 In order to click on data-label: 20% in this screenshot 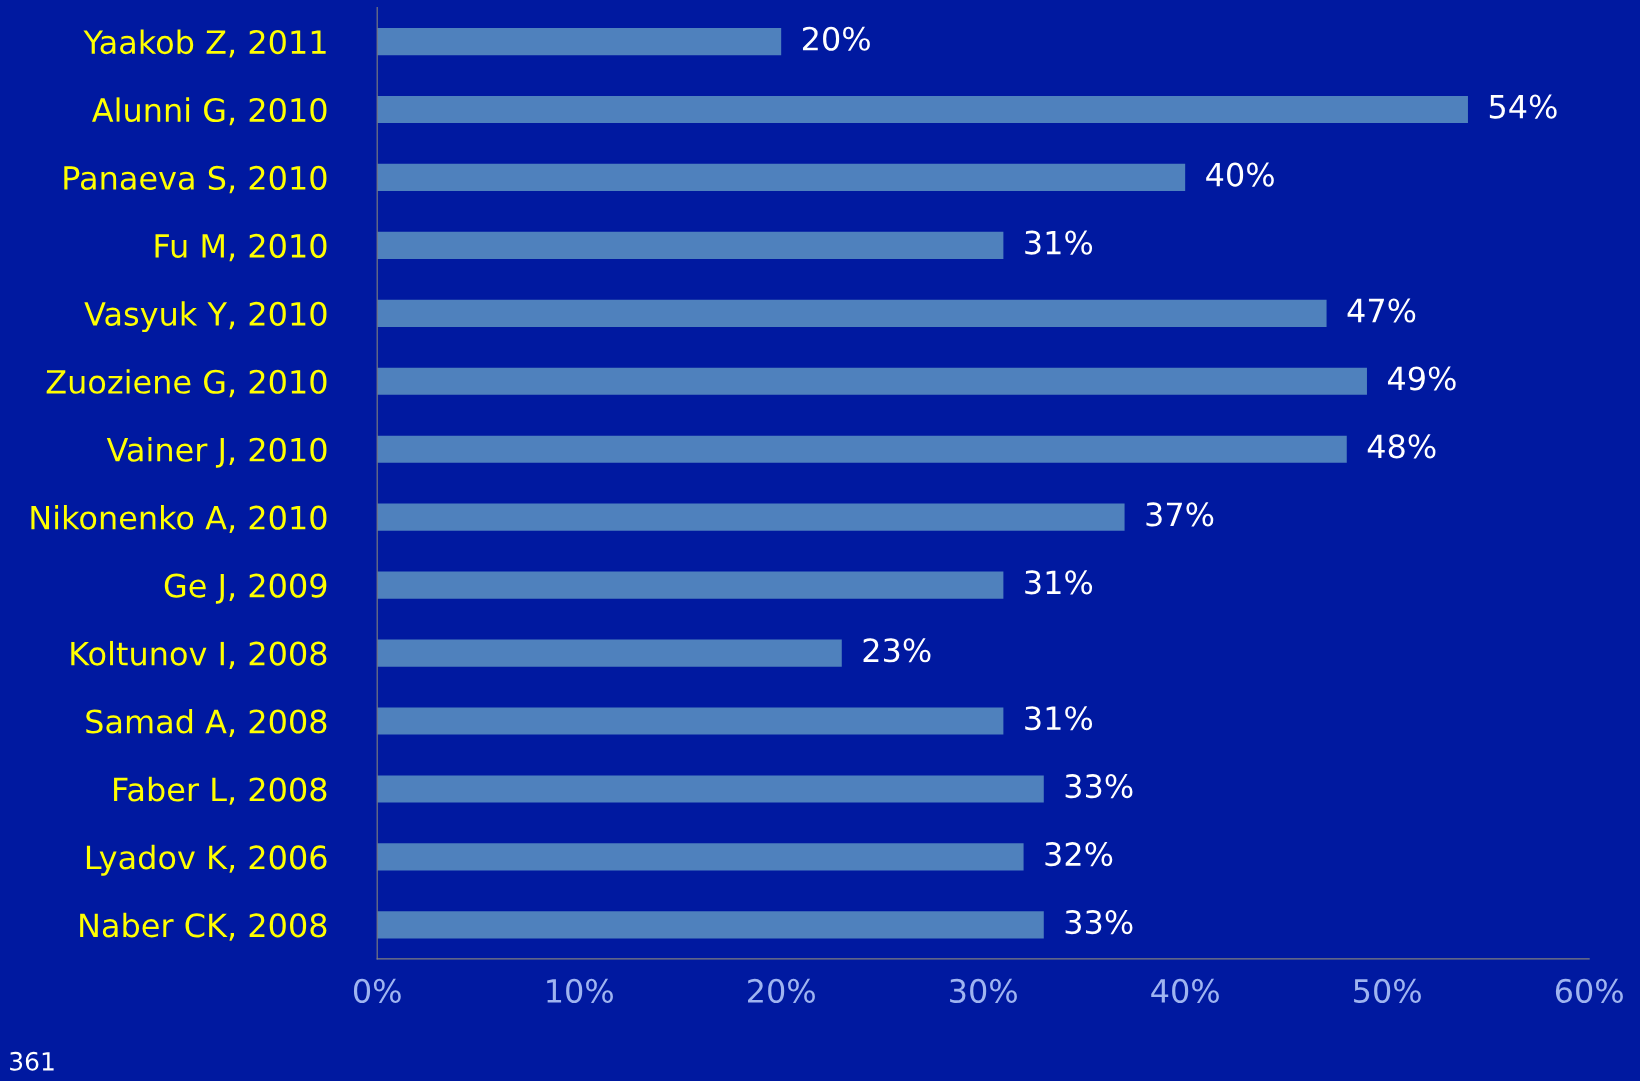, I will do `click(836, 38)`.